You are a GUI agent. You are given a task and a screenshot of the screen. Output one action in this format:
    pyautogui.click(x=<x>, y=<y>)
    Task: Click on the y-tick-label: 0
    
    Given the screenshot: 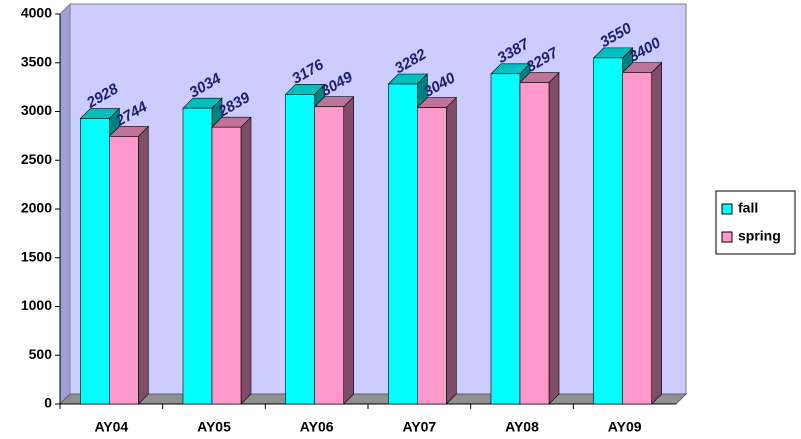 What is the action you would take?
    pyautogui.click(x=48, y=403)
    